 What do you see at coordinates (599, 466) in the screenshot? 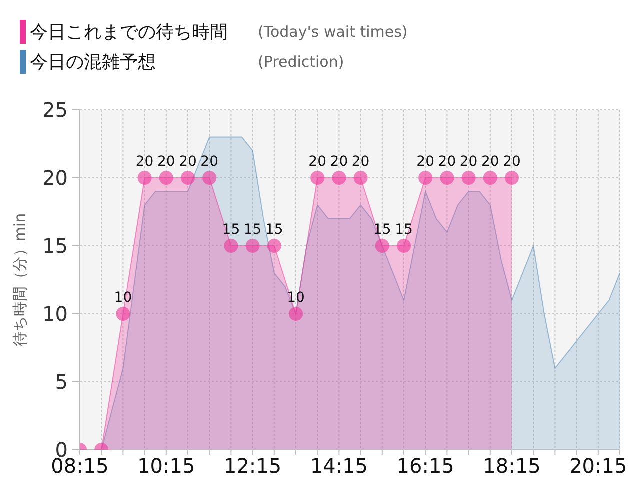
I see `x-tick-label: 20:15` at bounding box center [599, 466].